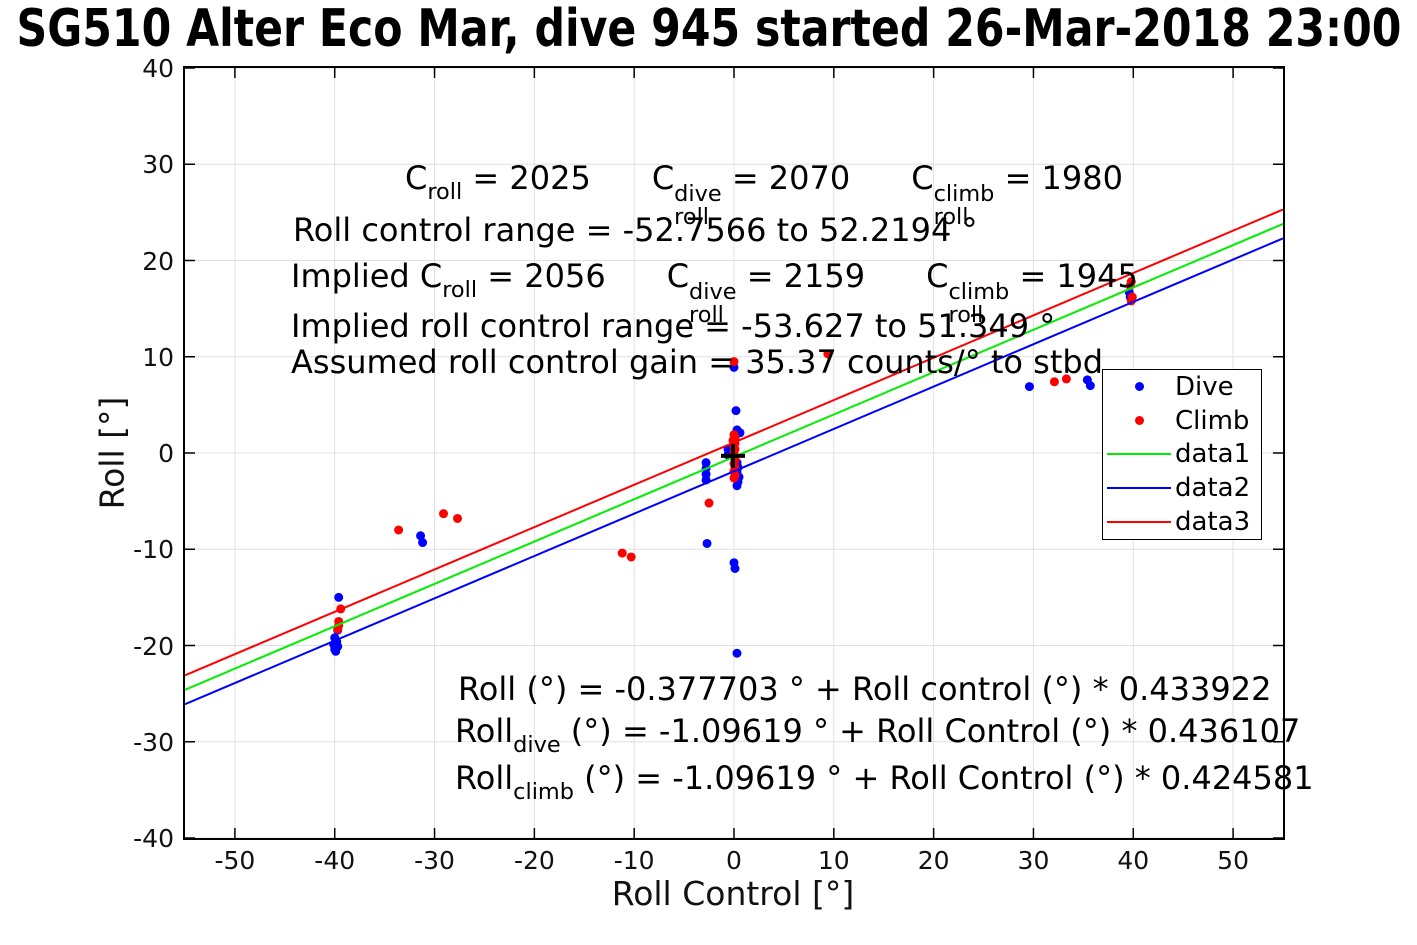  Describe the element at coordinates (842, 276) in the screenshot. I see `annotation-text: = 2159 C` at that location.